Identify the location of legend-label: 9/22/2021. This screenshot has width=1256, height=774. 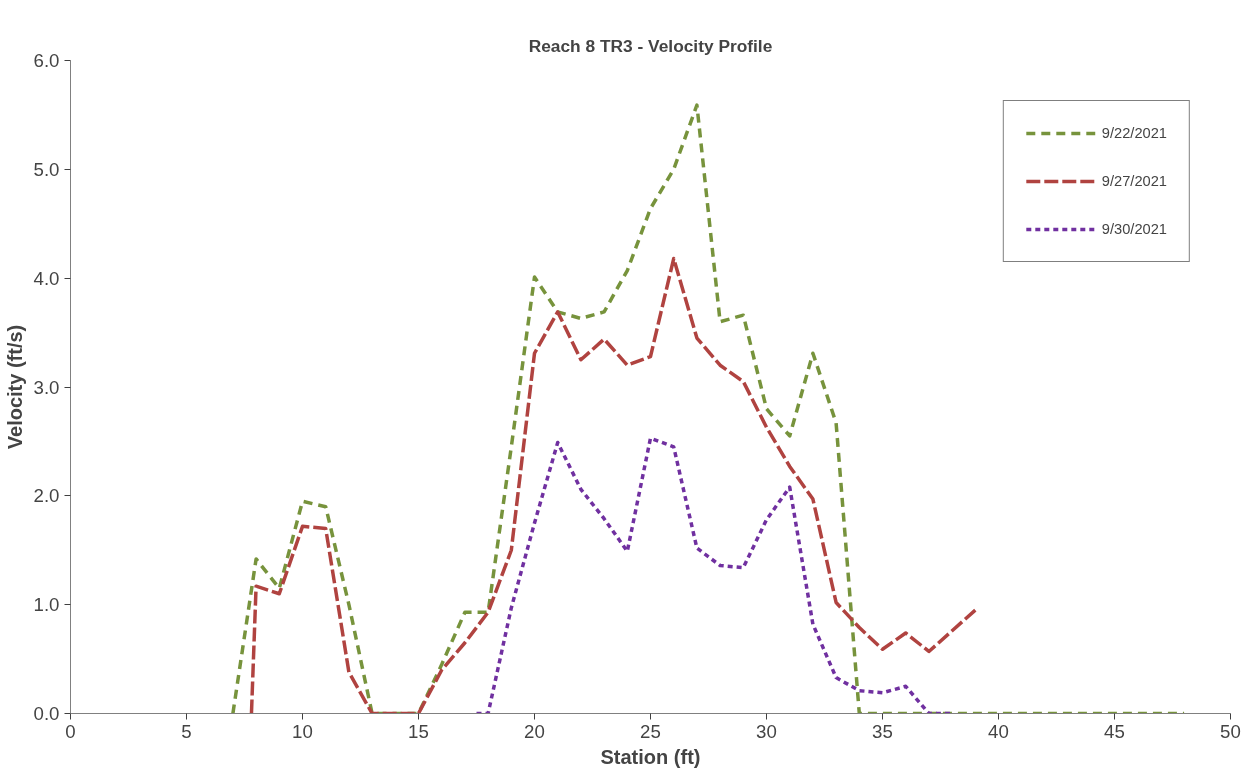
(1134, 133).